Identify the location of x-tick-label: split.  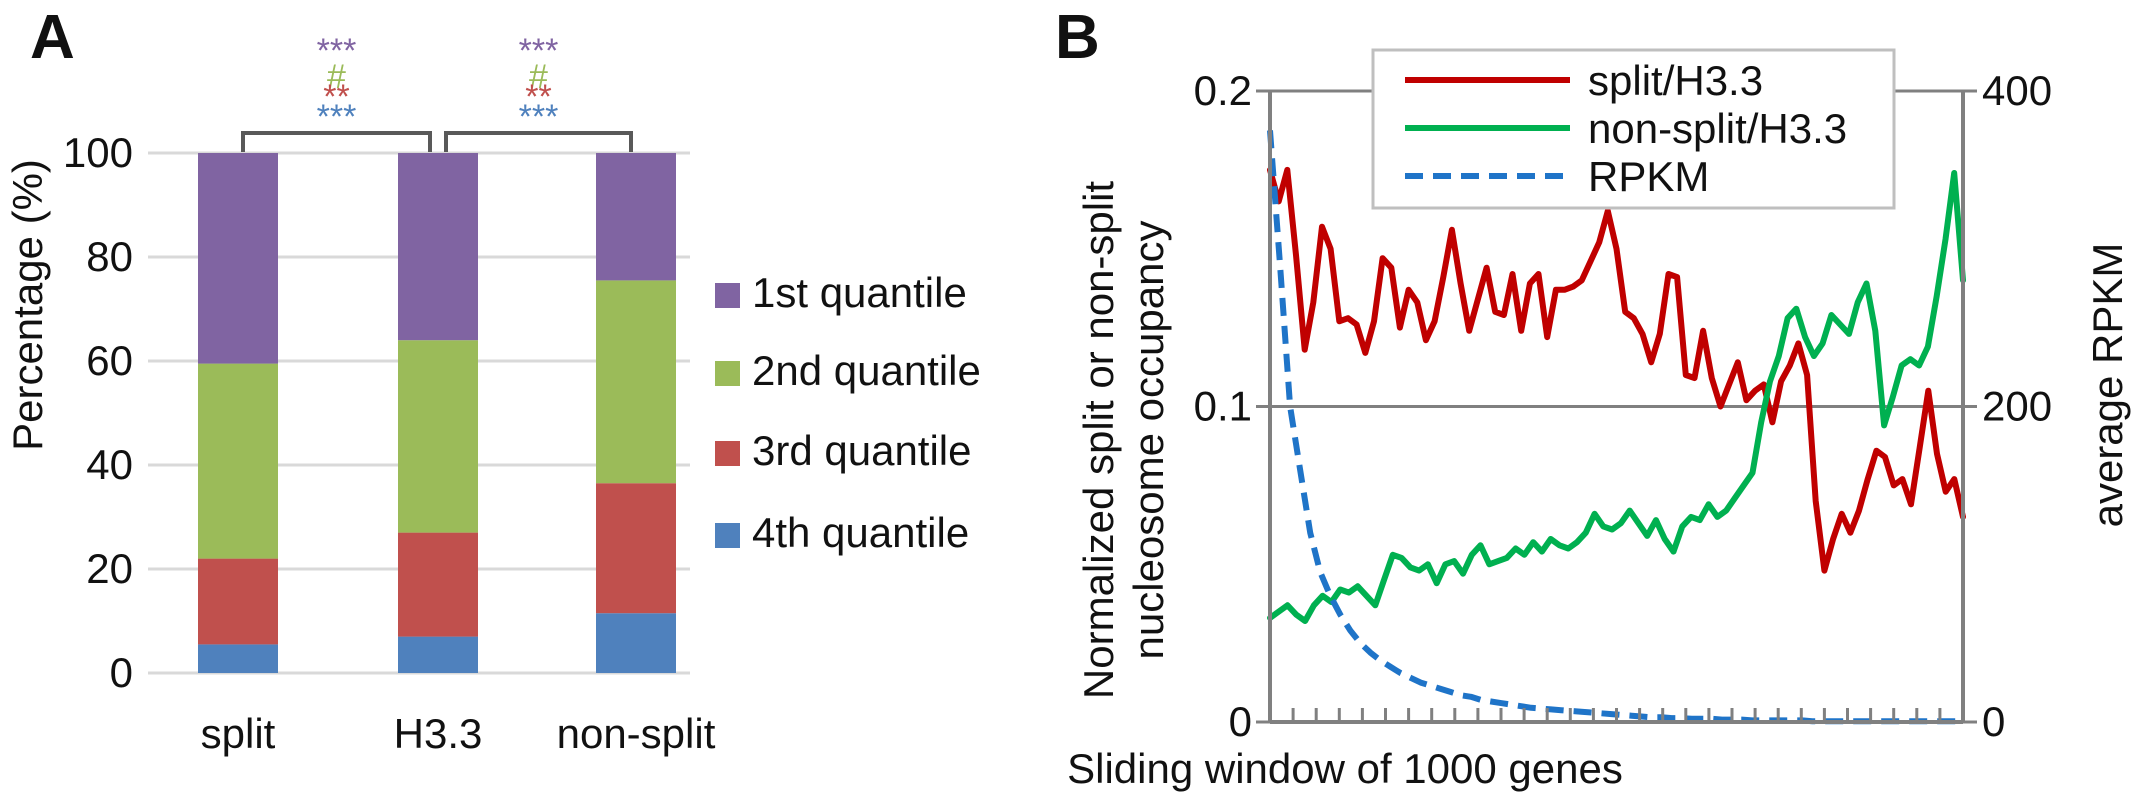
(238, 733).